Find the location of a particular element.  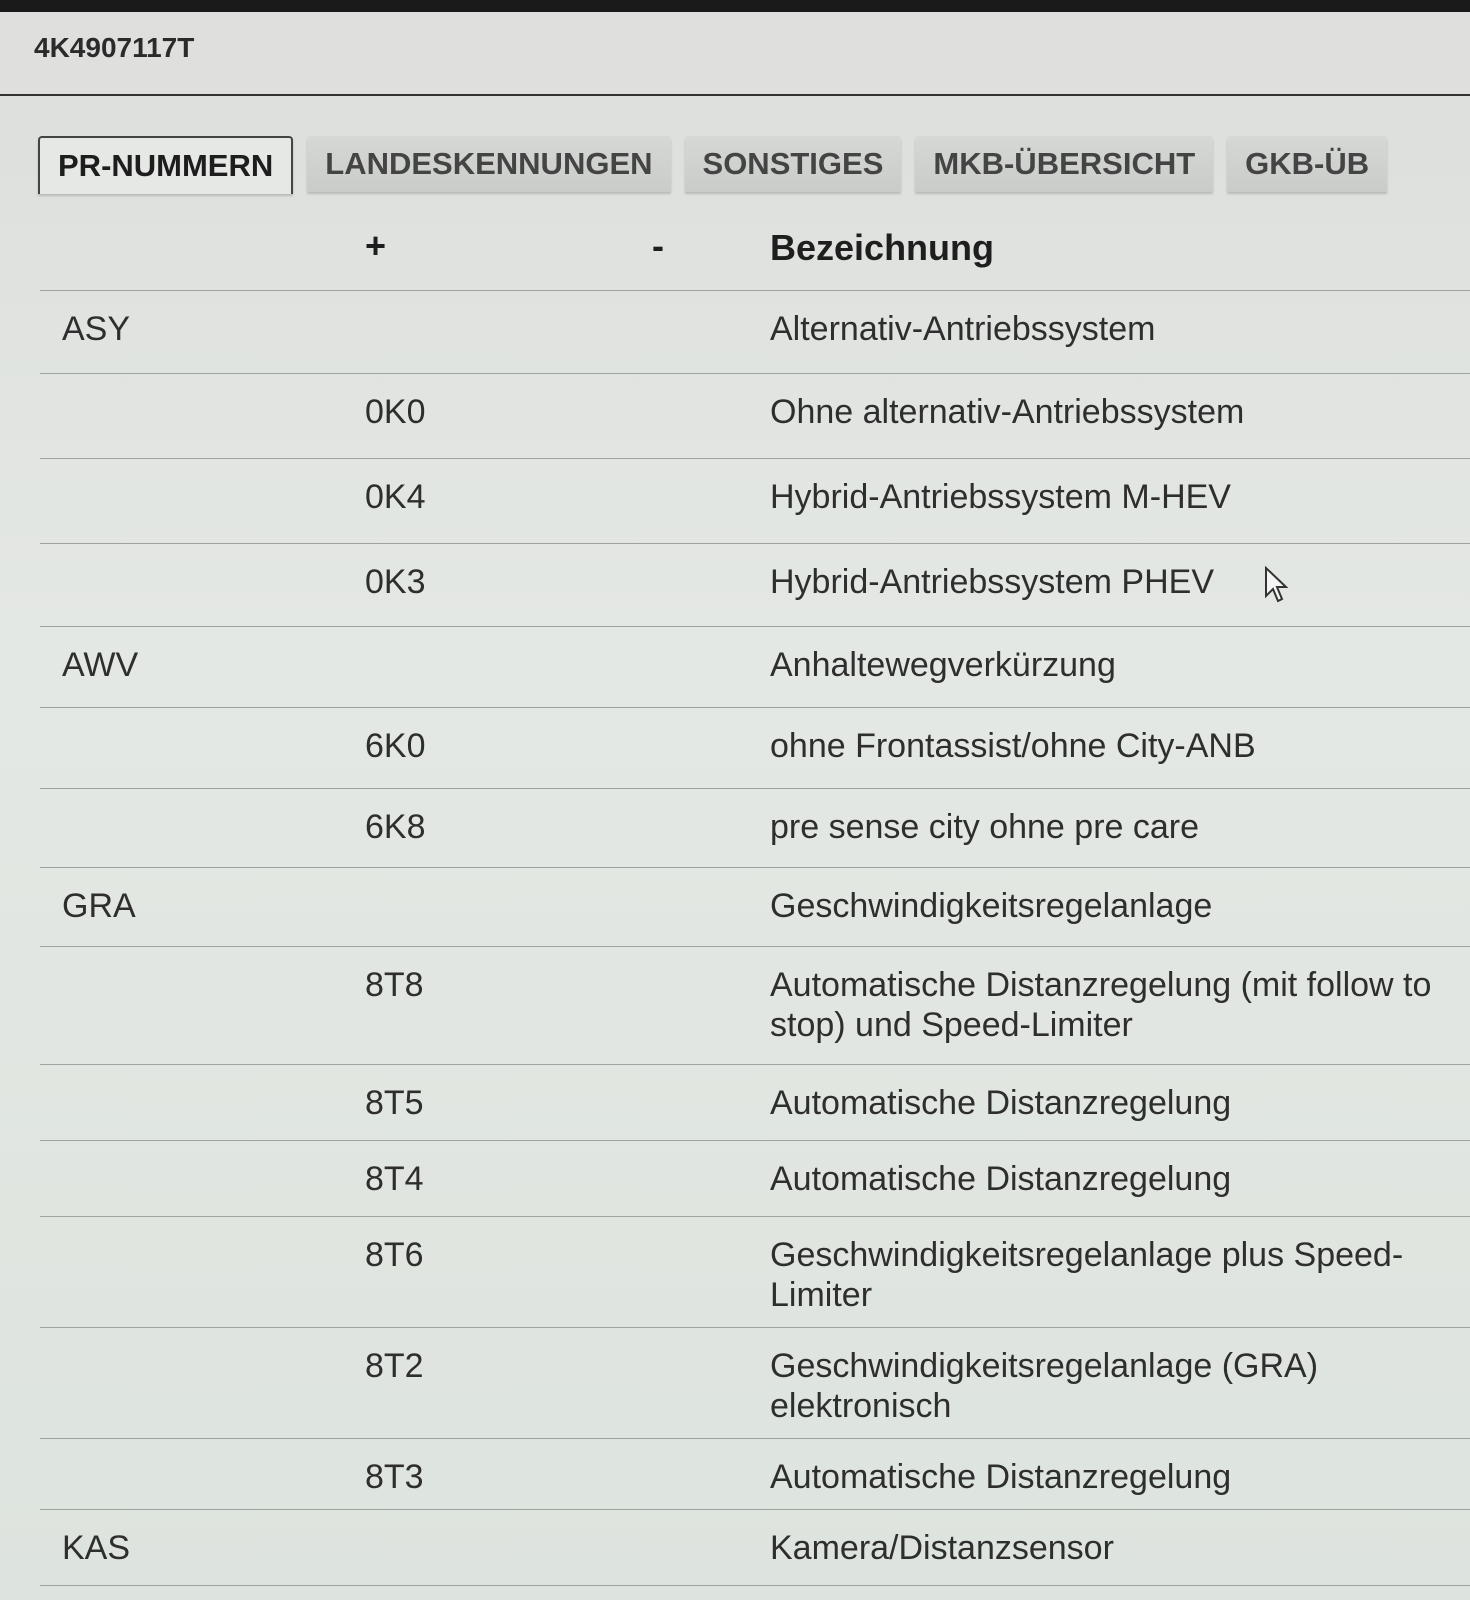

table-row: 0K0 Ohne alternativ-Antriebssystem is located at coordinates (755, 416).